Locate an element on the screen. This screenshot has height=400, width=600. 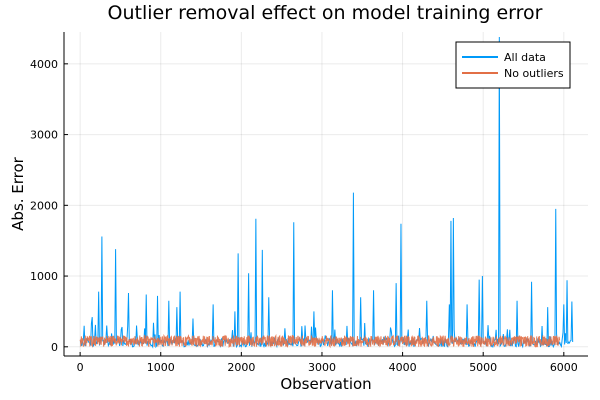
y-tick-label: 2000 is located at coordinates (44, 205).